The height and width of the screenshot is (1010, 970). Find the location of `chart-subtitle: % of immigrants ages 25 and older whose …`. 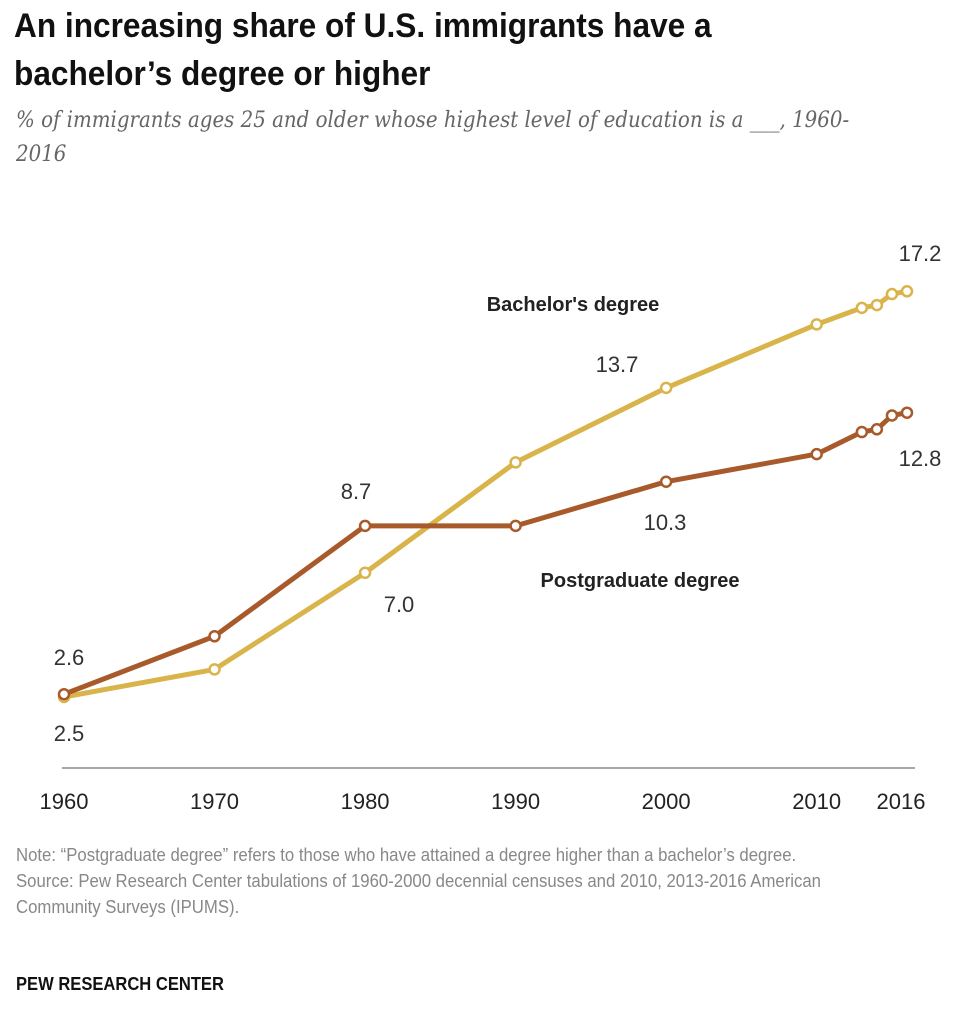

chart-subtitle: % of immigrants ages 25 and older whose … is located at coordinates (433, 137).